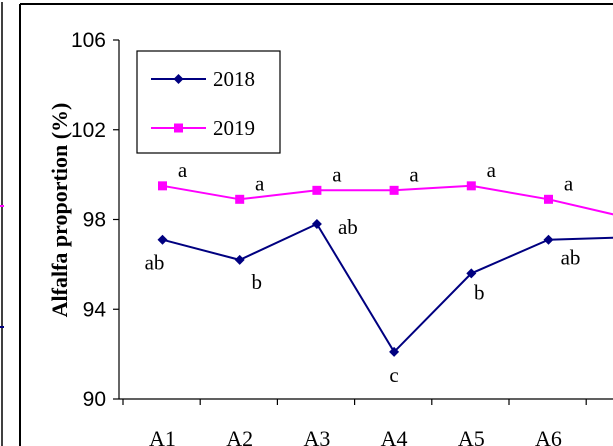 Image resolution: width=613 pixels, height=446 pixels. What do you see at coordinates (548, 436) in the screenshot?
I see `x-tick-label: A6` at bounding box center [548, 436].